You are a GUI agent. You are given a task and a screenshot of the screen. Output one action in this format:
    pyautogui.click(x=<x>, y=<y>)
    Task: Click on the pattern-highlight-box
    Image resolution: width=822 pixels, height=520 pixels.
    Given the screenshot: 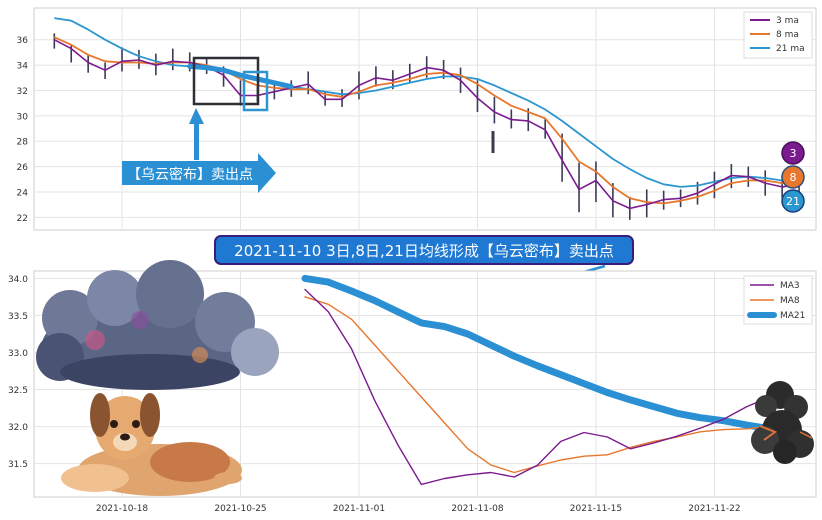 What is the action you would take?
    pyautogui.click(x=226, y=81)
    